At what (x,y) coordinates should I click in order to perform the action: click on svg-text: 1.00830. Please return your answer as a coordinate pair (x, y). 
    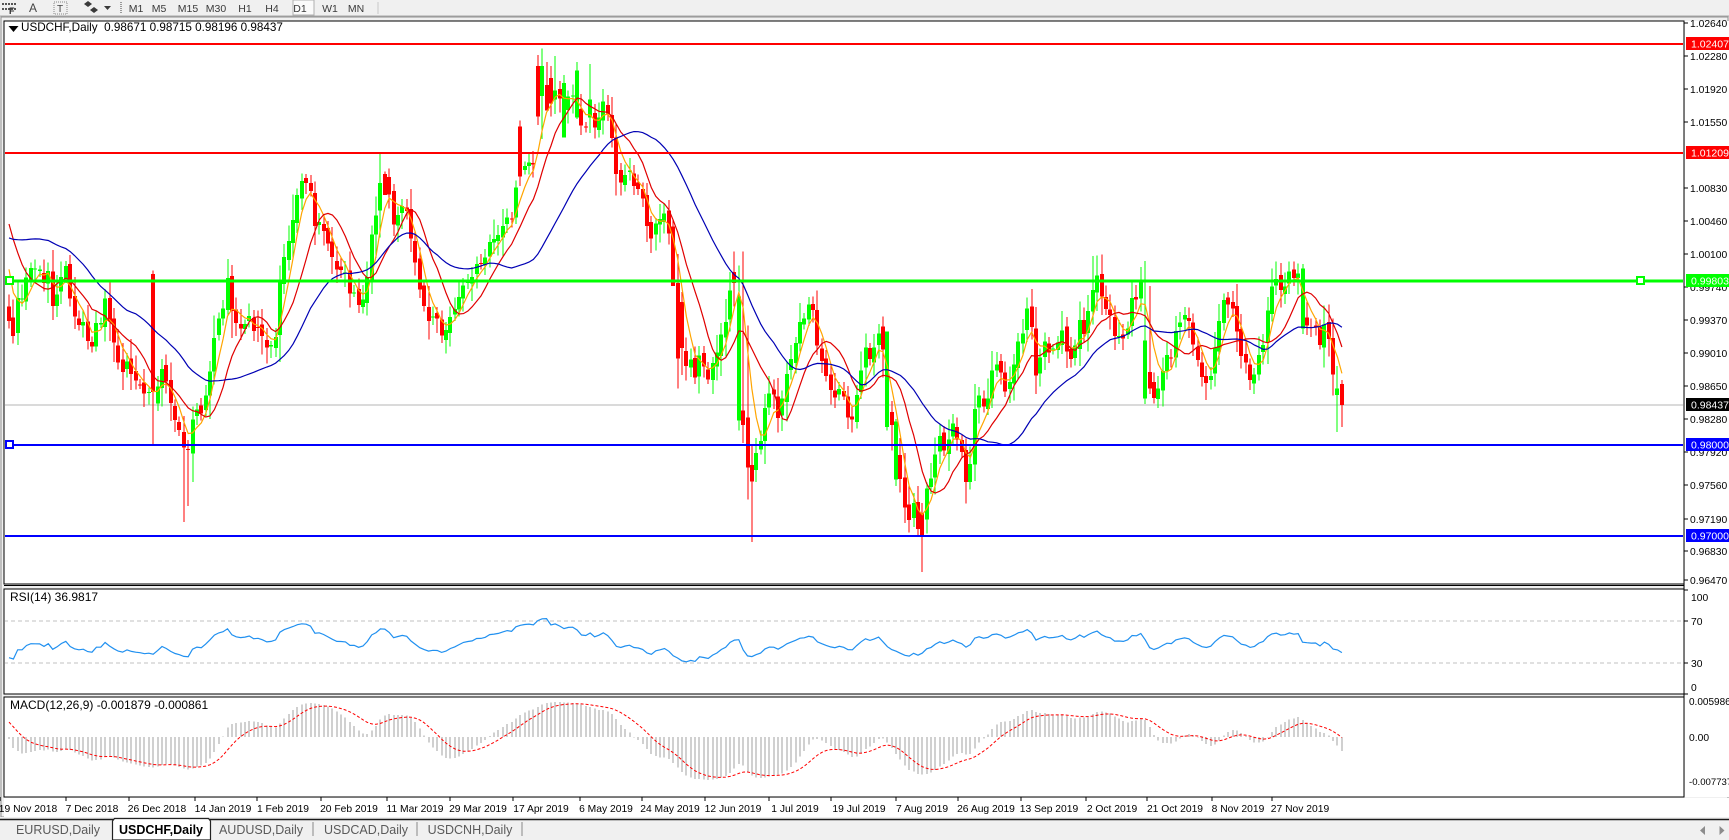
    Looking at the image, I should click on (1708, 189).